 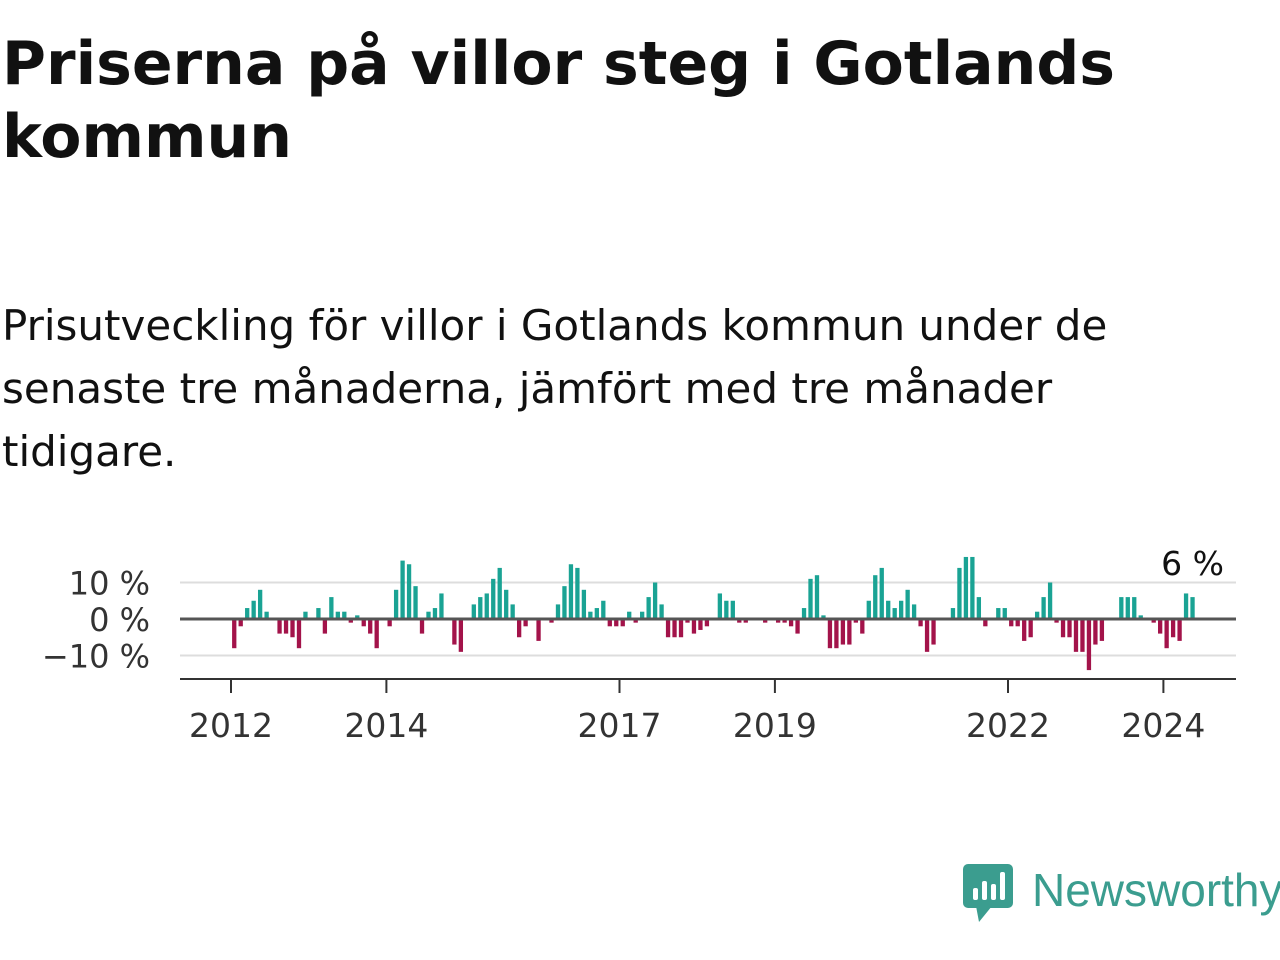 I want to click on y-tick-label: 0 %, so click(x=119, y=620).